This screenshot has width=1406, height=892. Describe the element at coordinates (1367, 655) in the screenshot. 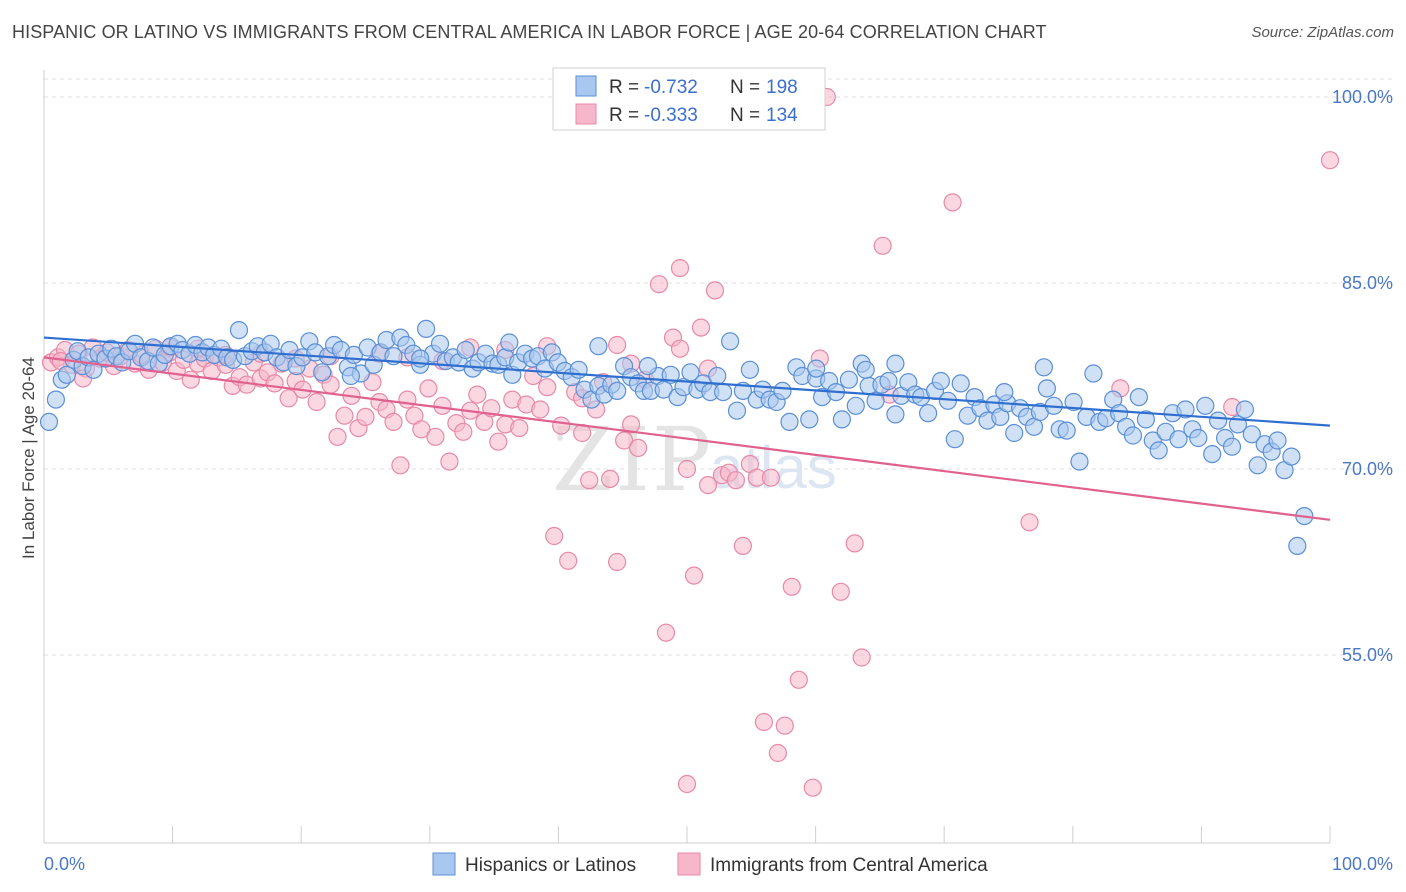

I see `y-tick-label: 55.0%` at that location.